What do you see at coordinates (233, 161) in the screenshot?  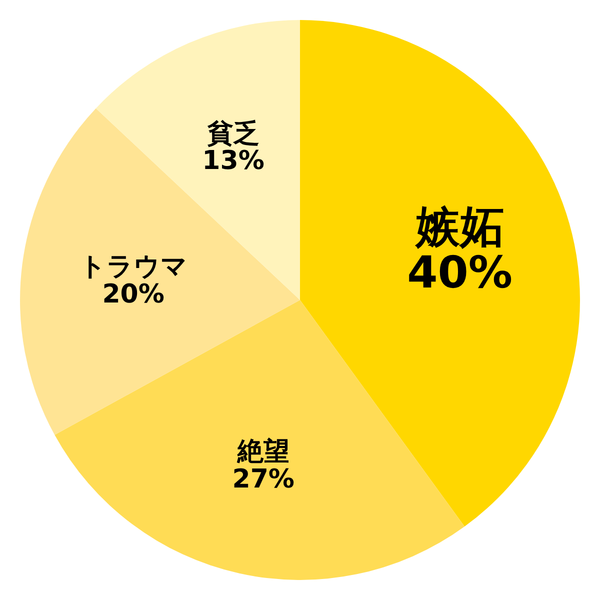 I see `data-label: 13%` at bounding box center [233, 161].